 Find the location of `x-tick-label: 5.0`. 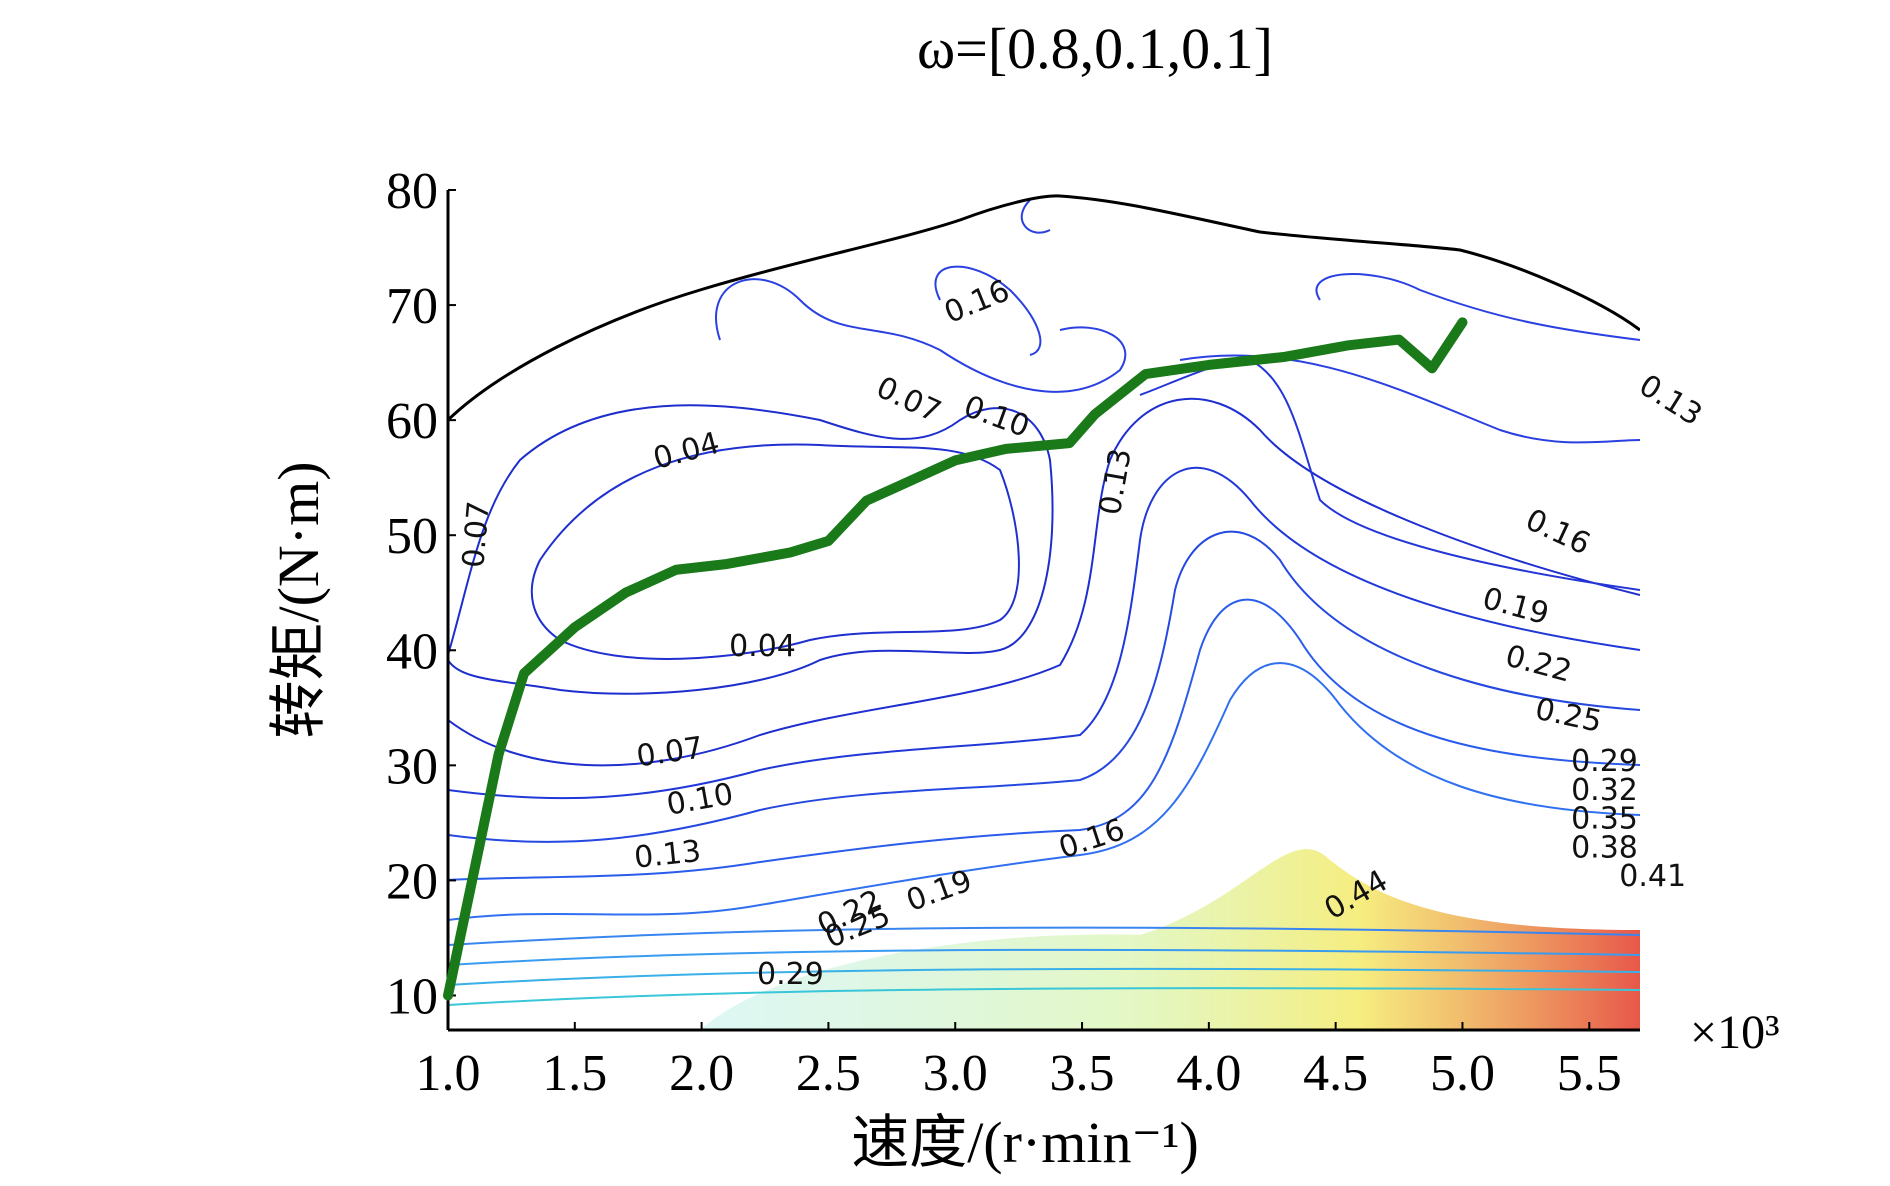

x-tick-label: 5.0 is located at coordinates (1462, 1073).